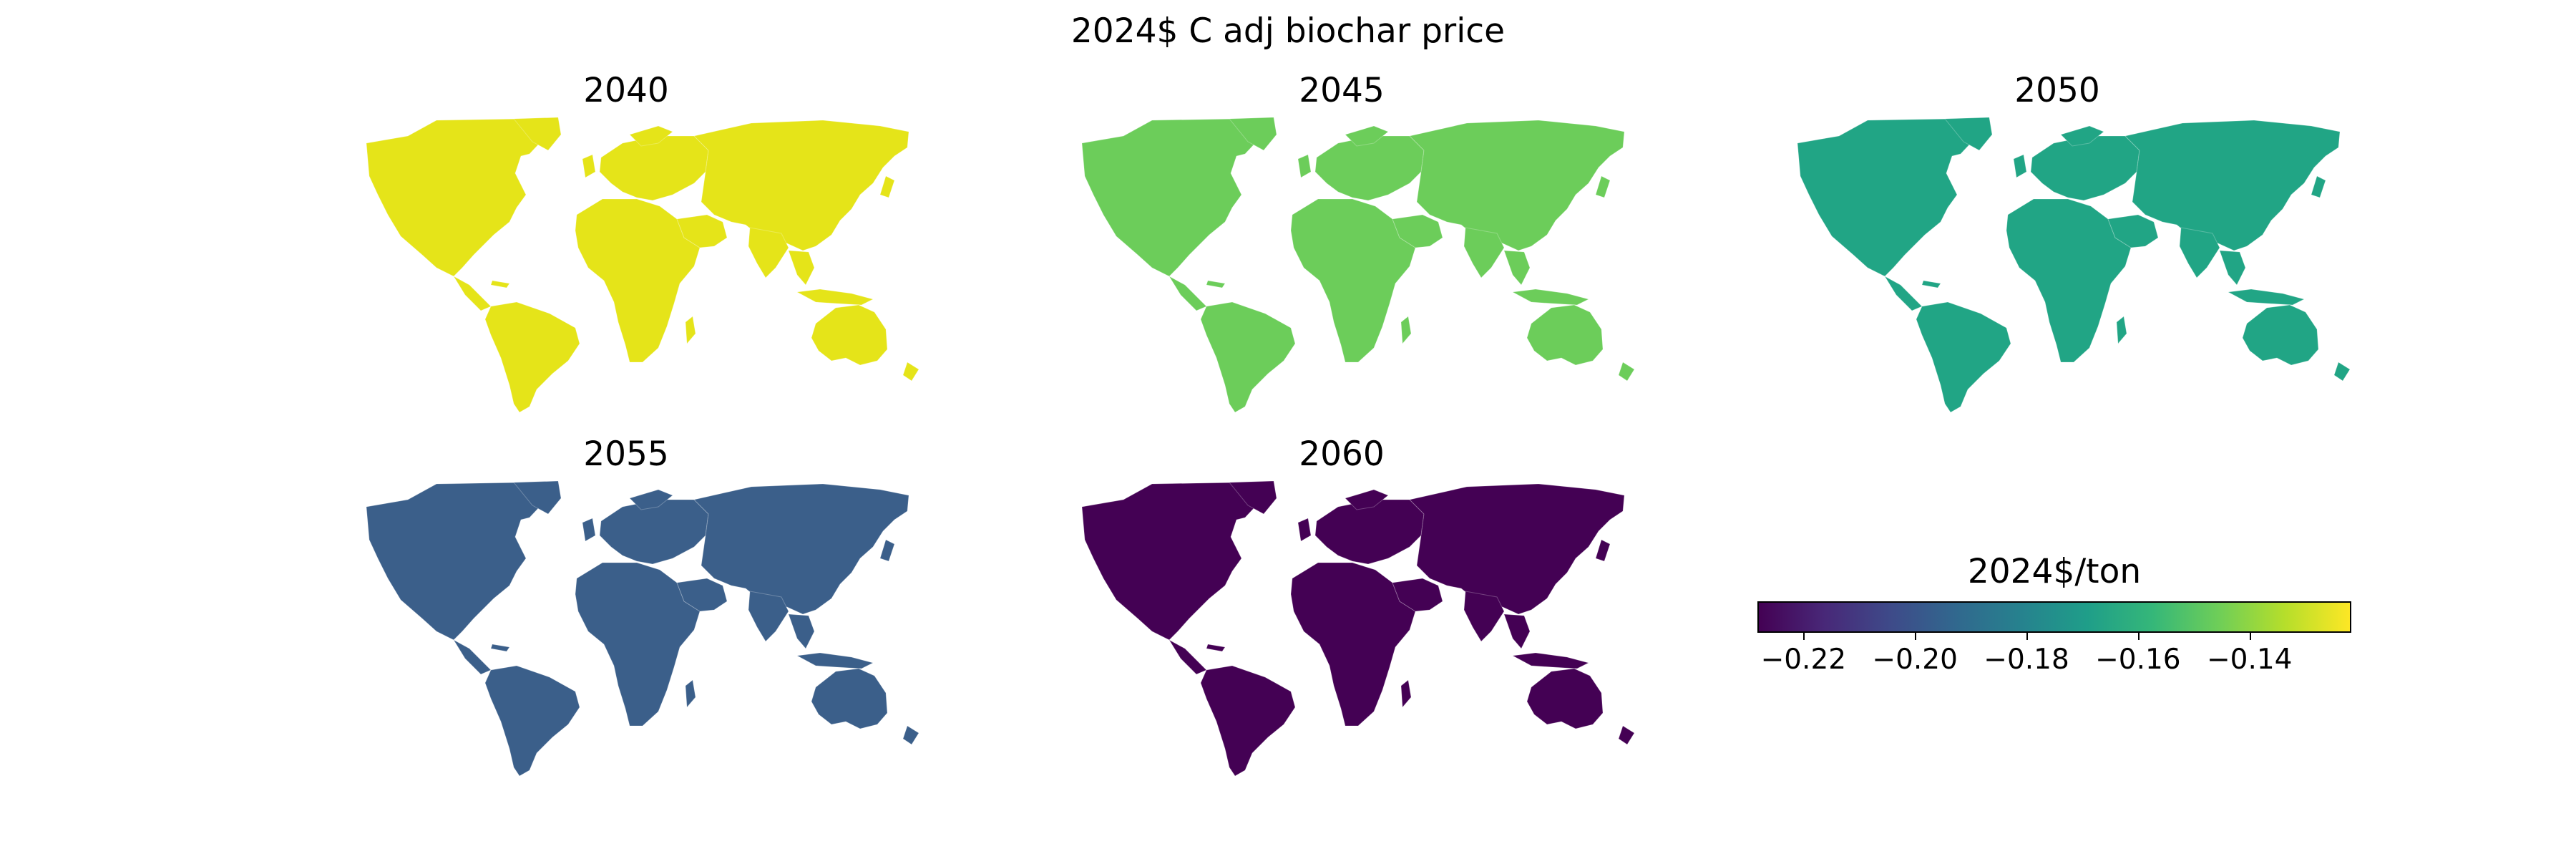 The width and height of the screenshot is (2576, 859). I want to click on map-panel-2050: 2050, so click(2057, 243).